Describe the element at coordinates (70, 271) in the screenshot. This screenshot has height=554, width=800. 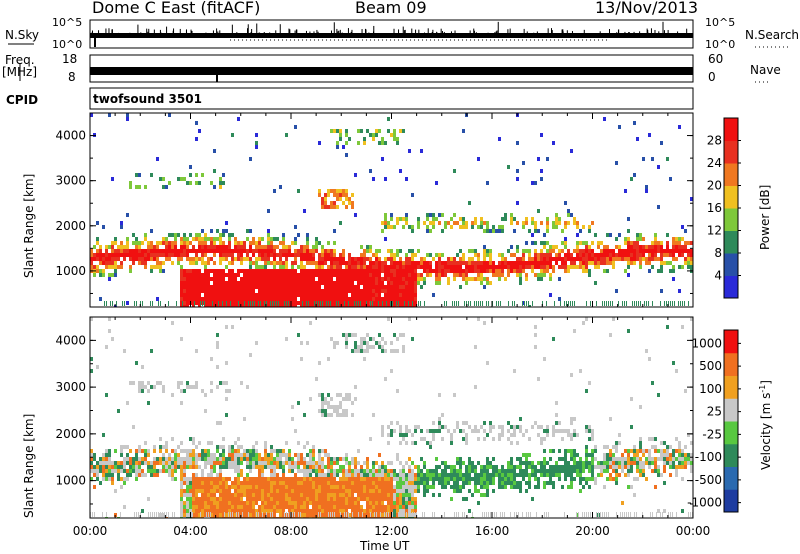
I see `power-y-tick-label: 1000` at that location.